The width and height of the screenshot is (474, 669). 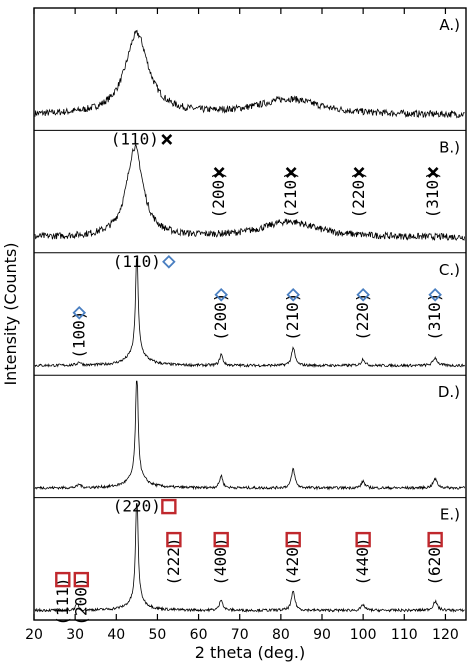 I want to click on x-tick-label: 40, so click(x=116, y=635).